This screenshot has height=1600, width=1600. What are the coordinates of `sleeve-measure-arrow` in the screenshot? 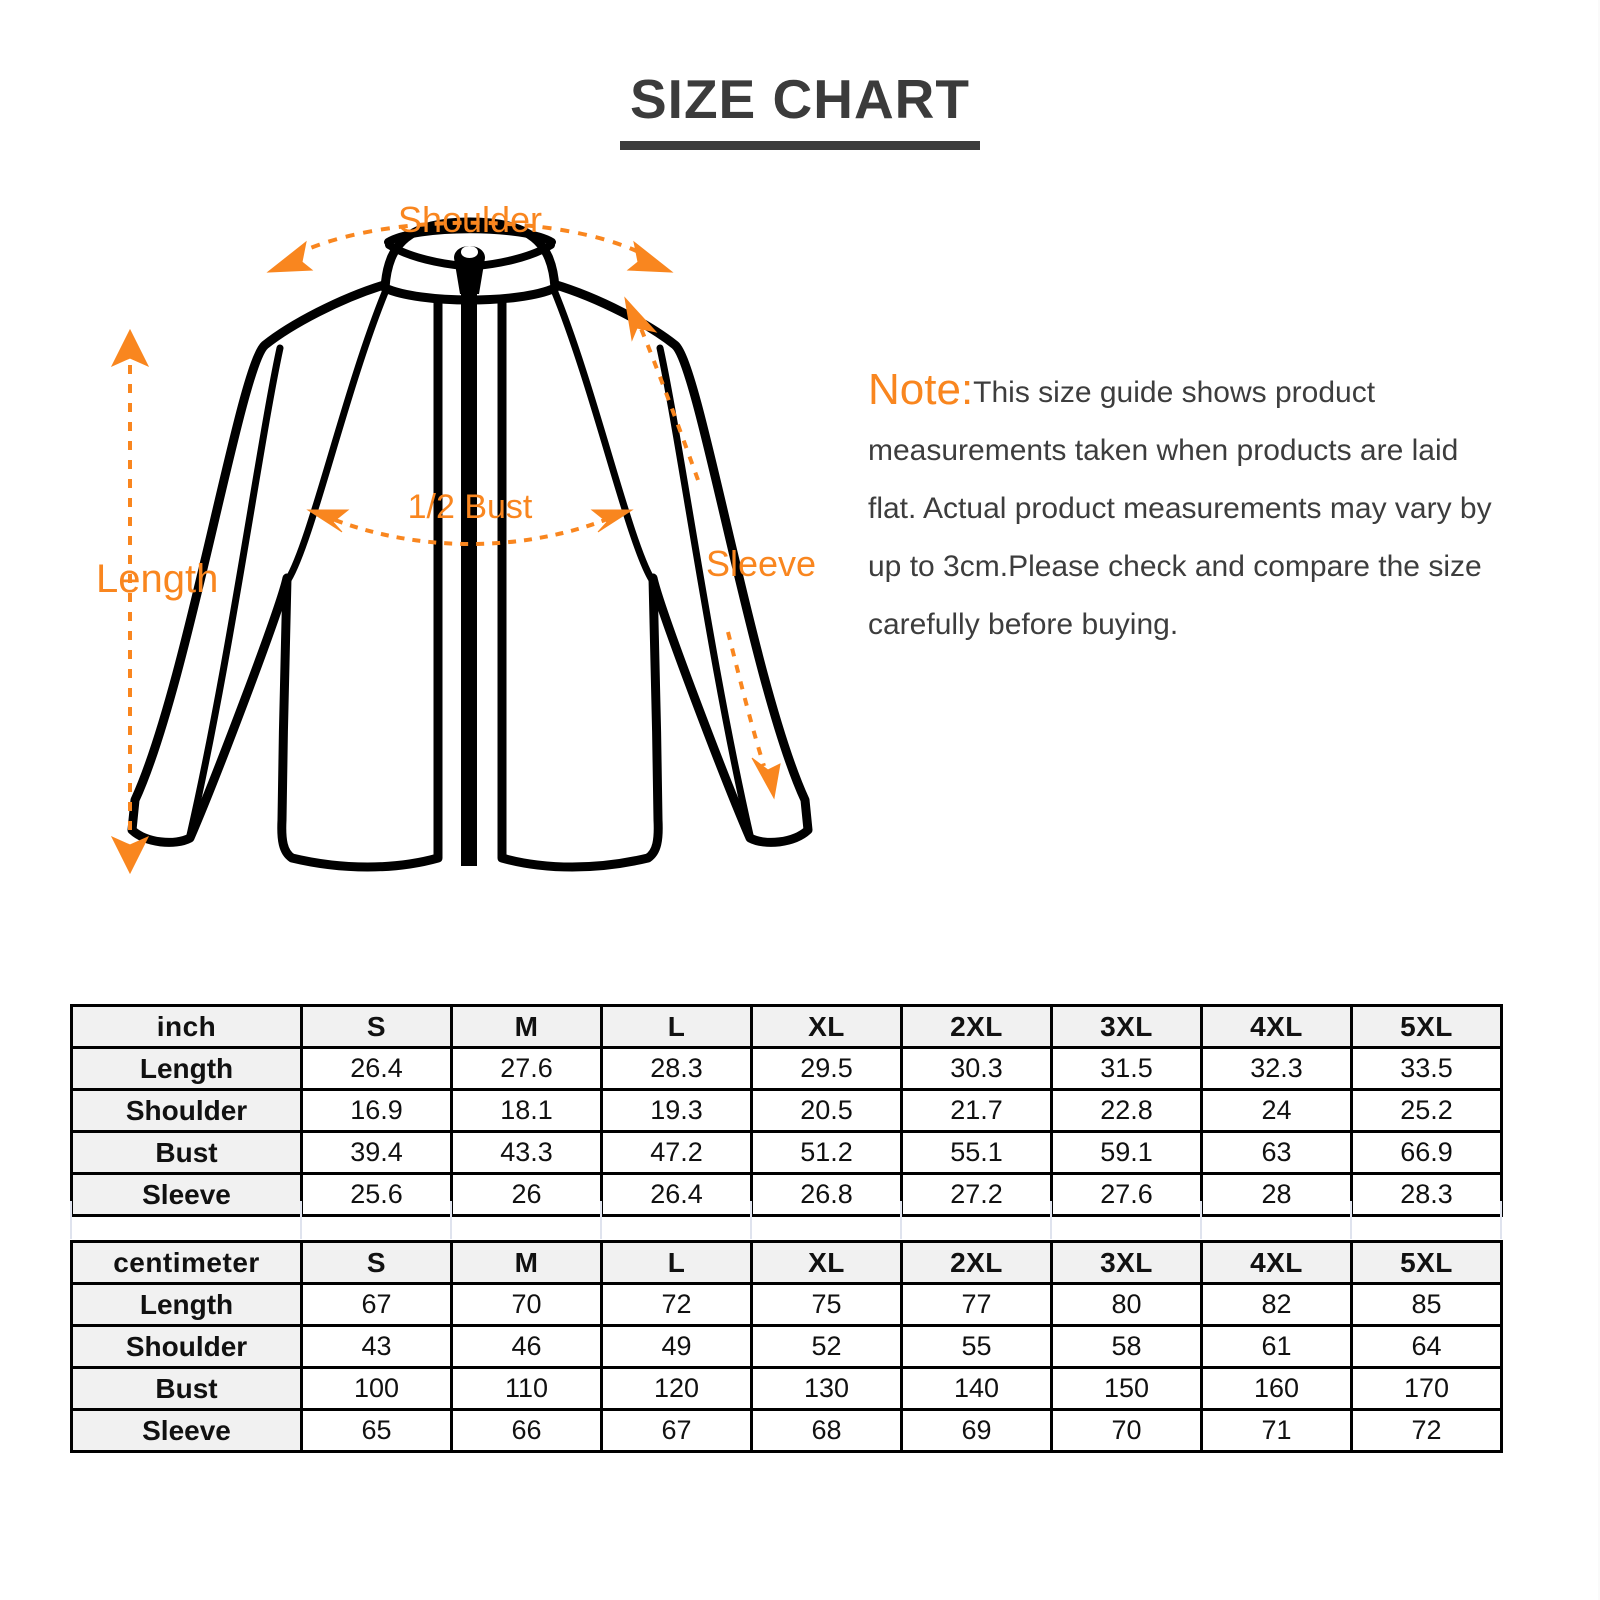 It's located at (702, 548).